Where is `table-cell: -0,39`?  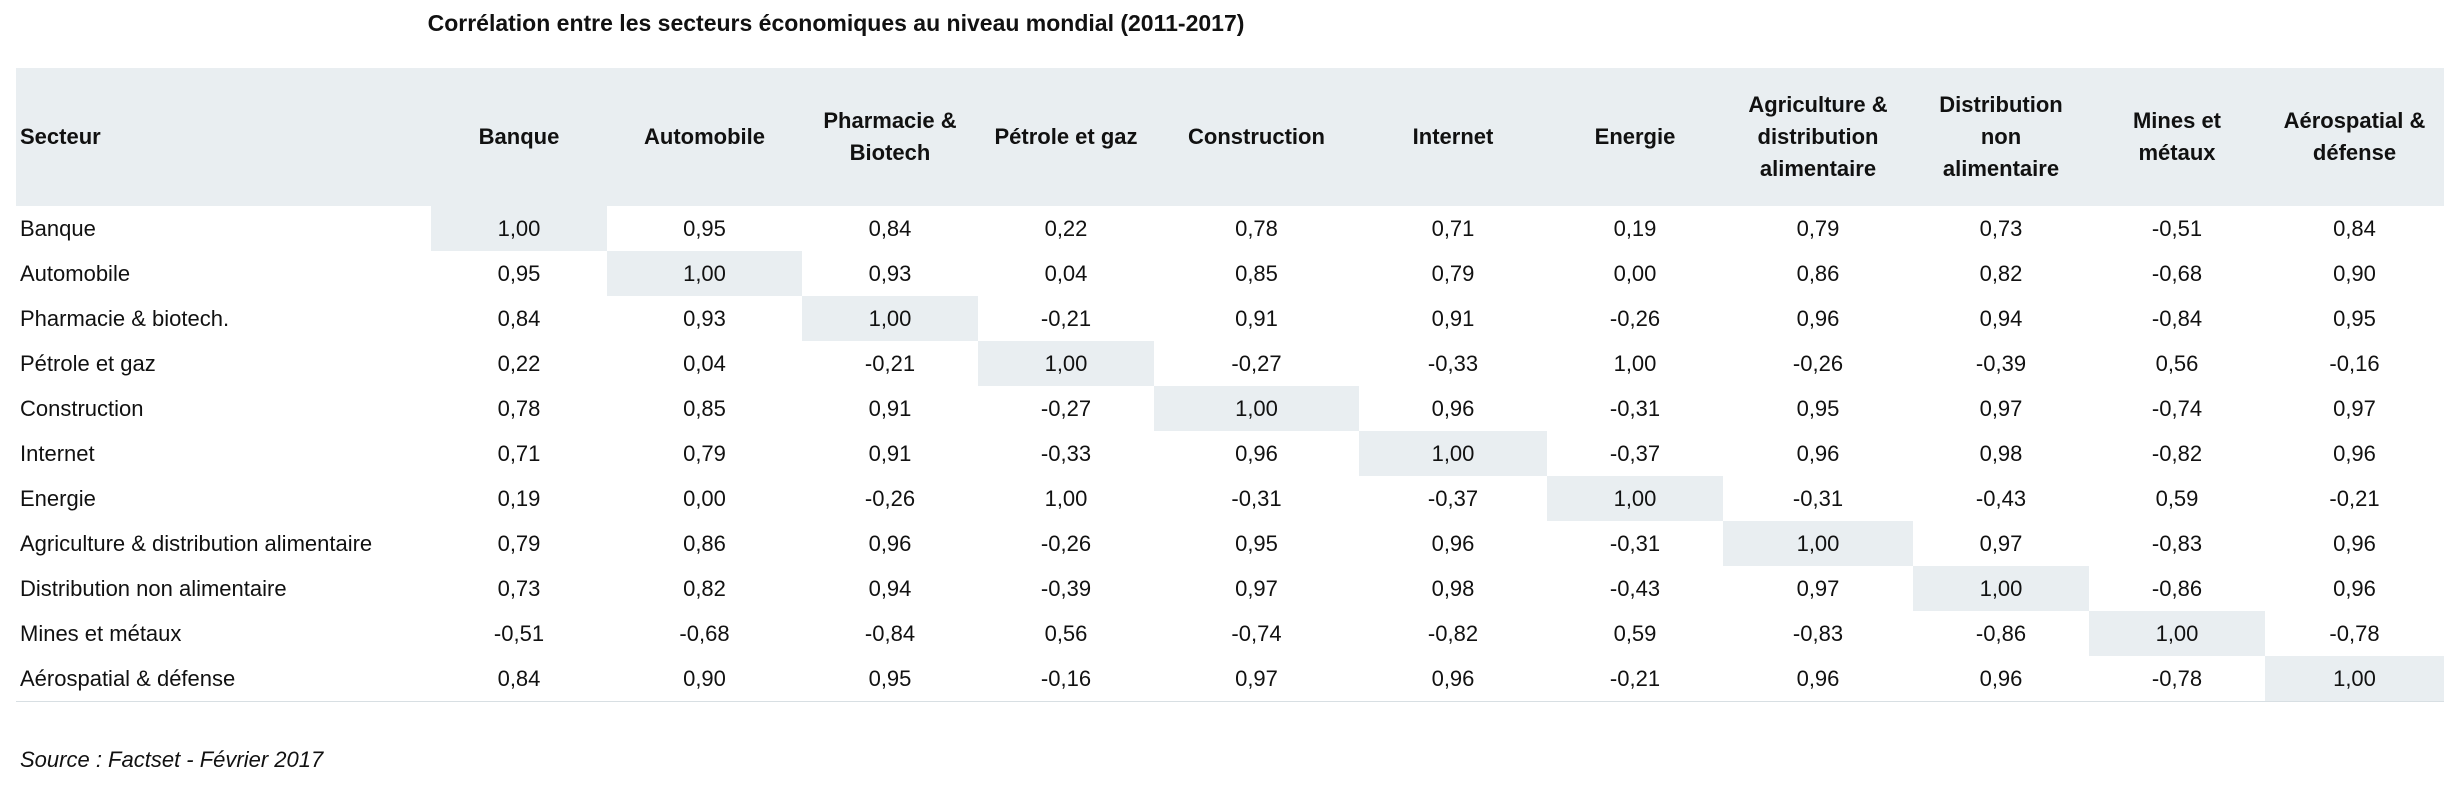
table-cell: -0,39 is located at coordinates (2001, 363).